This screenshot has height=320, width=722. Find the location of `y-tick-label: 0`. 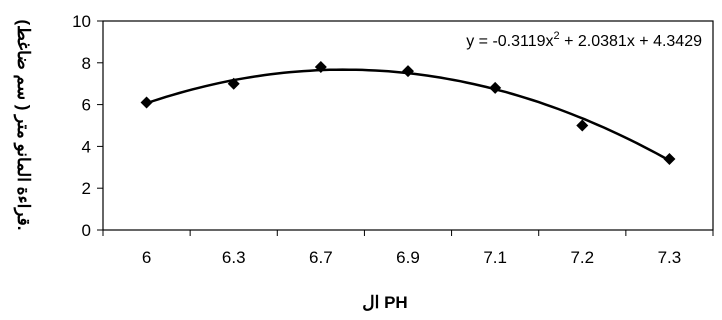

y-tick-label: 0 is located at coordinates (86, 230).